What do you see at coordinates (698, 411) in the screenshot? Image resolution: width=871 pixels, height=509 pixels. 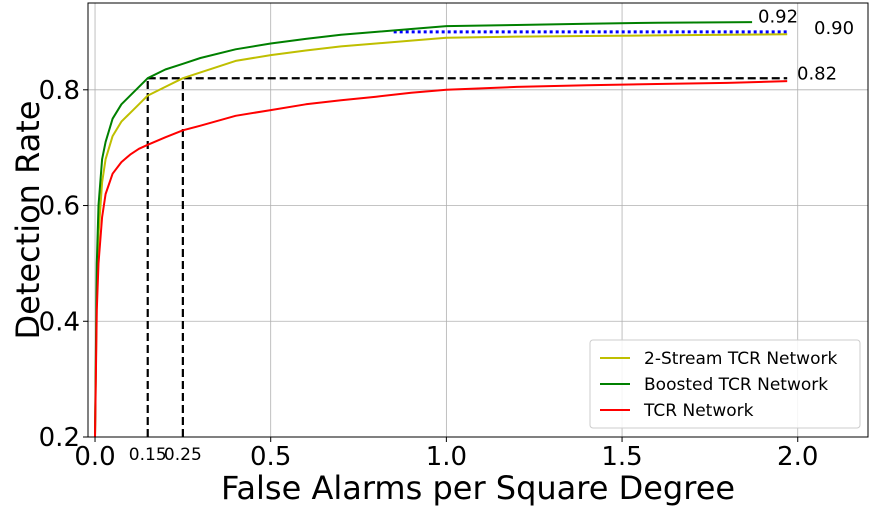 I see `legend-label-2: TCR Network` at bounding box center [698, 411].